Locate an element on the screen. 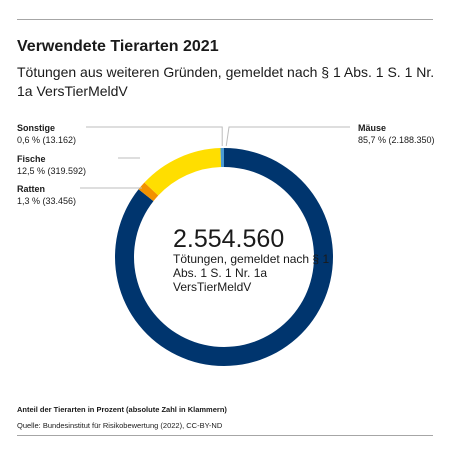 The height and width of the screenshot is (455, 450). label-sonstige: Sonstige 0,6 % (13.162) is located at coordinates (46, 134).